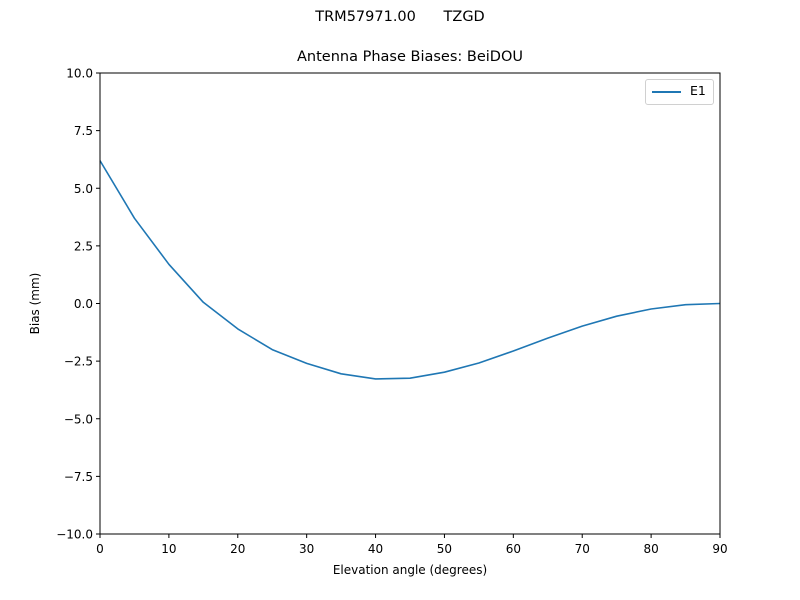 The image size is (800, 600). What do you see at coordinates (237, 549) in the screenshot?
I see `x-tick-label: 20` at bounding box center [237, 549].